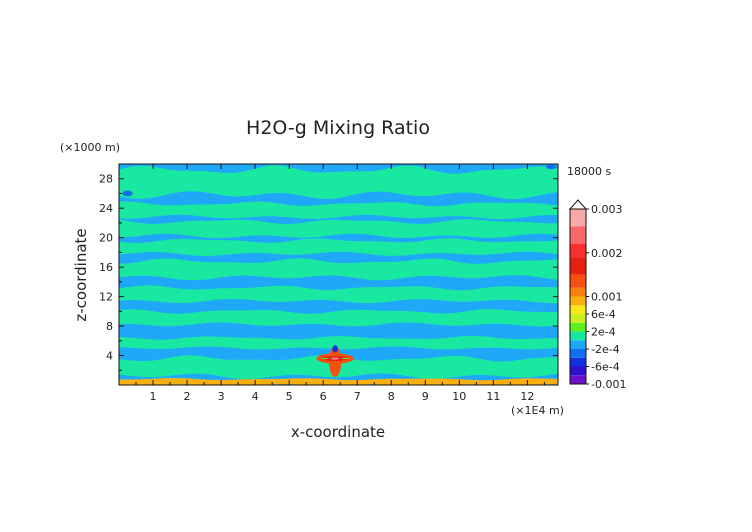 Image resolution: width=752 pixels, height=532 pixels. What do you see at coordinates (425, 396) in the screenshot?
I see `x-tick-label: 9` at bounding box center [425, 396].